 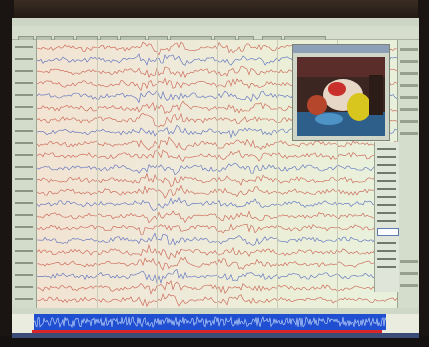 I want to click on overview-waveform, so click(x=210, y=322).